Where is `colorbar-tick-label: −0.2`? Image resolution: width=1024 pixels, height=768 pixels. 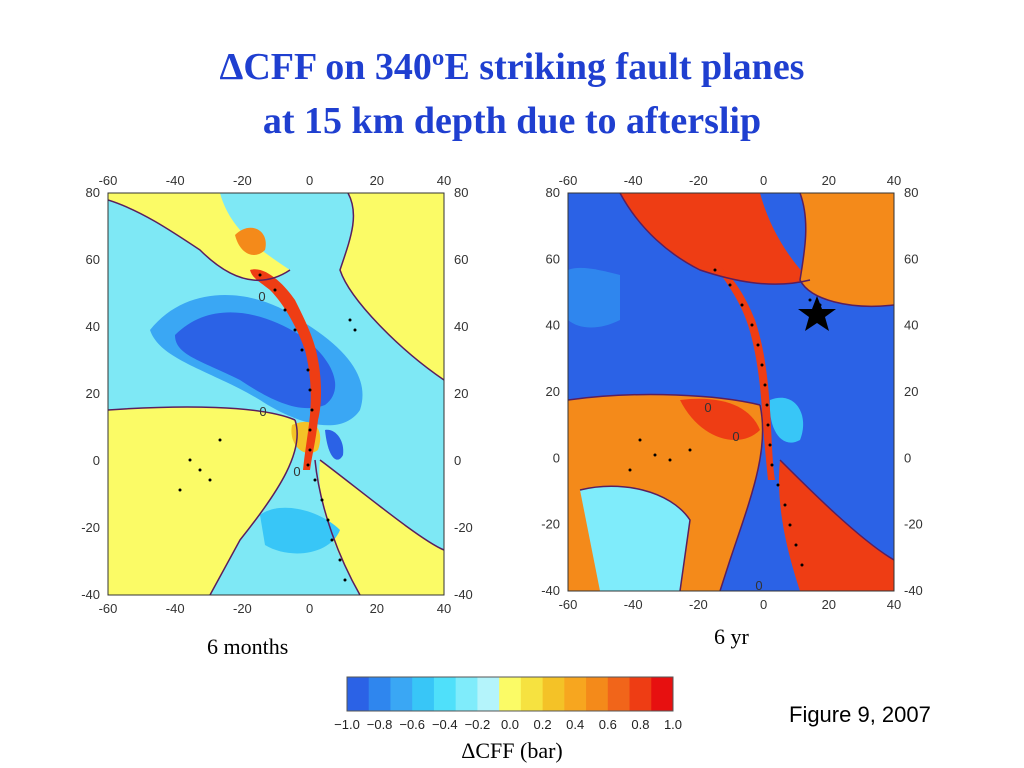
colorbar-tick-label: −0.2 is located at coordinates (478, 724).